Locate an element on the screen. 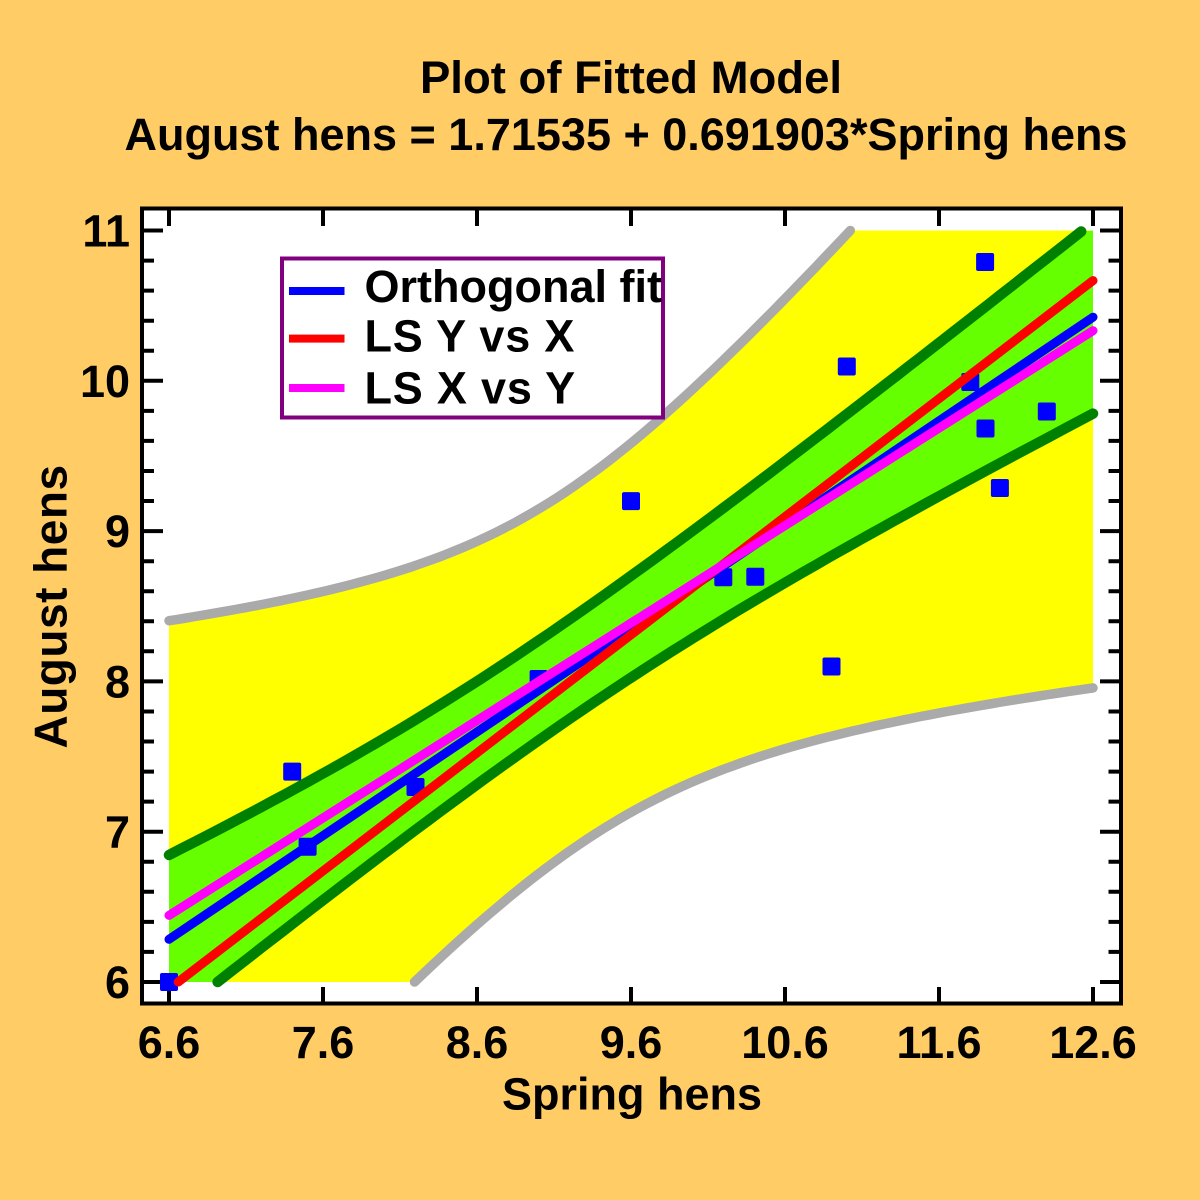 The width and height of the screenshot is (1200, 1200). svg-text: Plot of Fitted Model is located at coordinates (631, 77).